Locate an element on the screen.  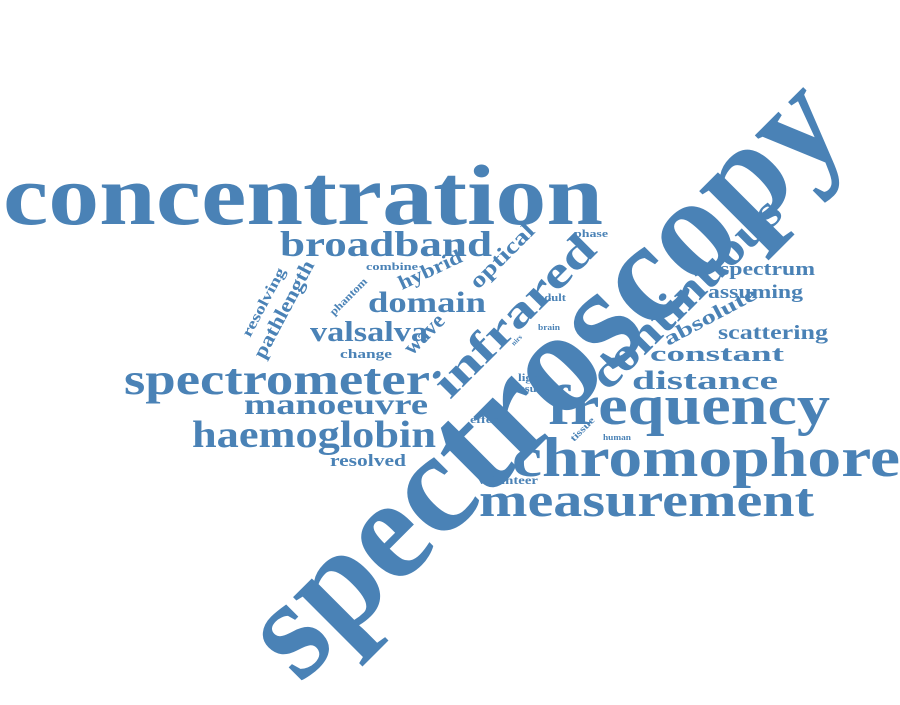
word-valsalva: valsalva is located at coordinates (369, 332).